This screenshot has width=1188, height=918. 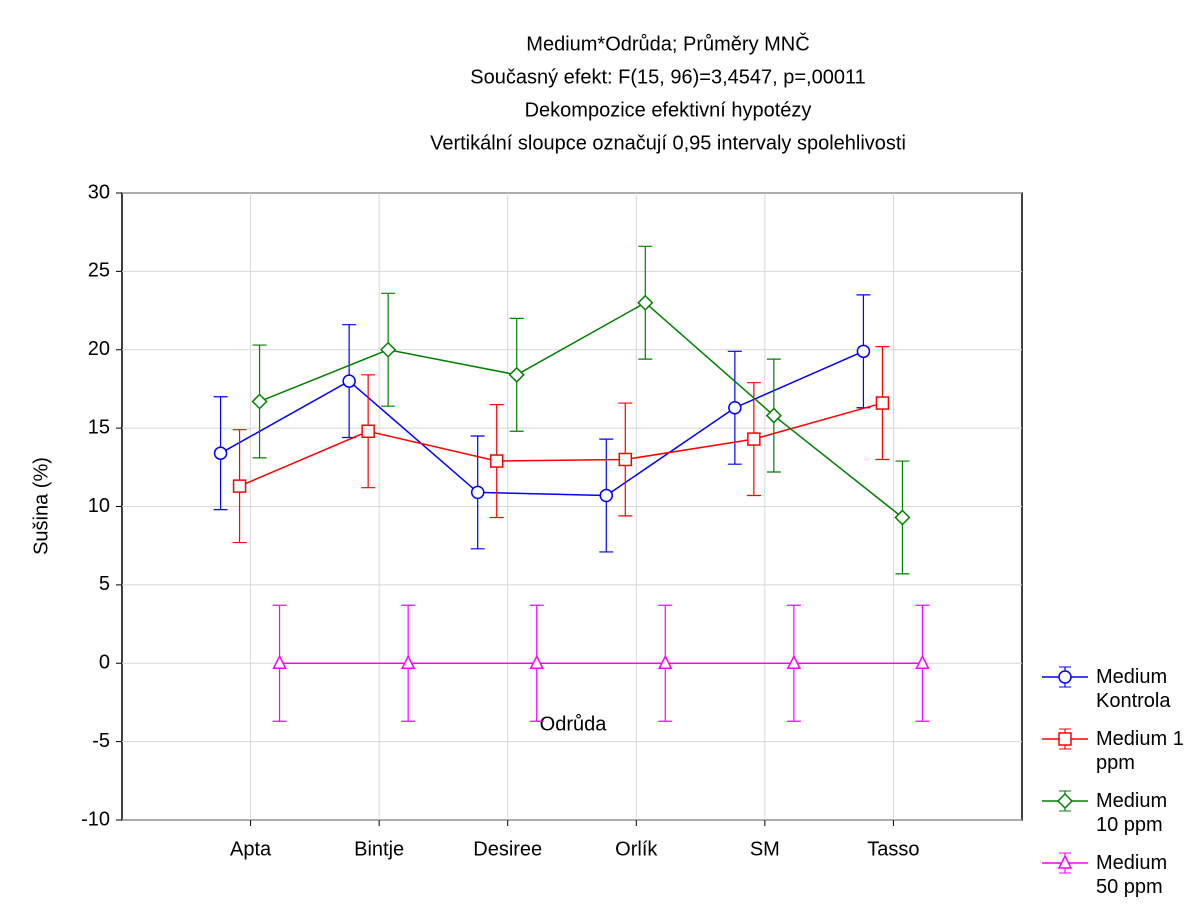 What do you see at coordinates (893, 849) in the screenshot?
I see `x-tick-label: Tasso` at bounding box center [893, 849].